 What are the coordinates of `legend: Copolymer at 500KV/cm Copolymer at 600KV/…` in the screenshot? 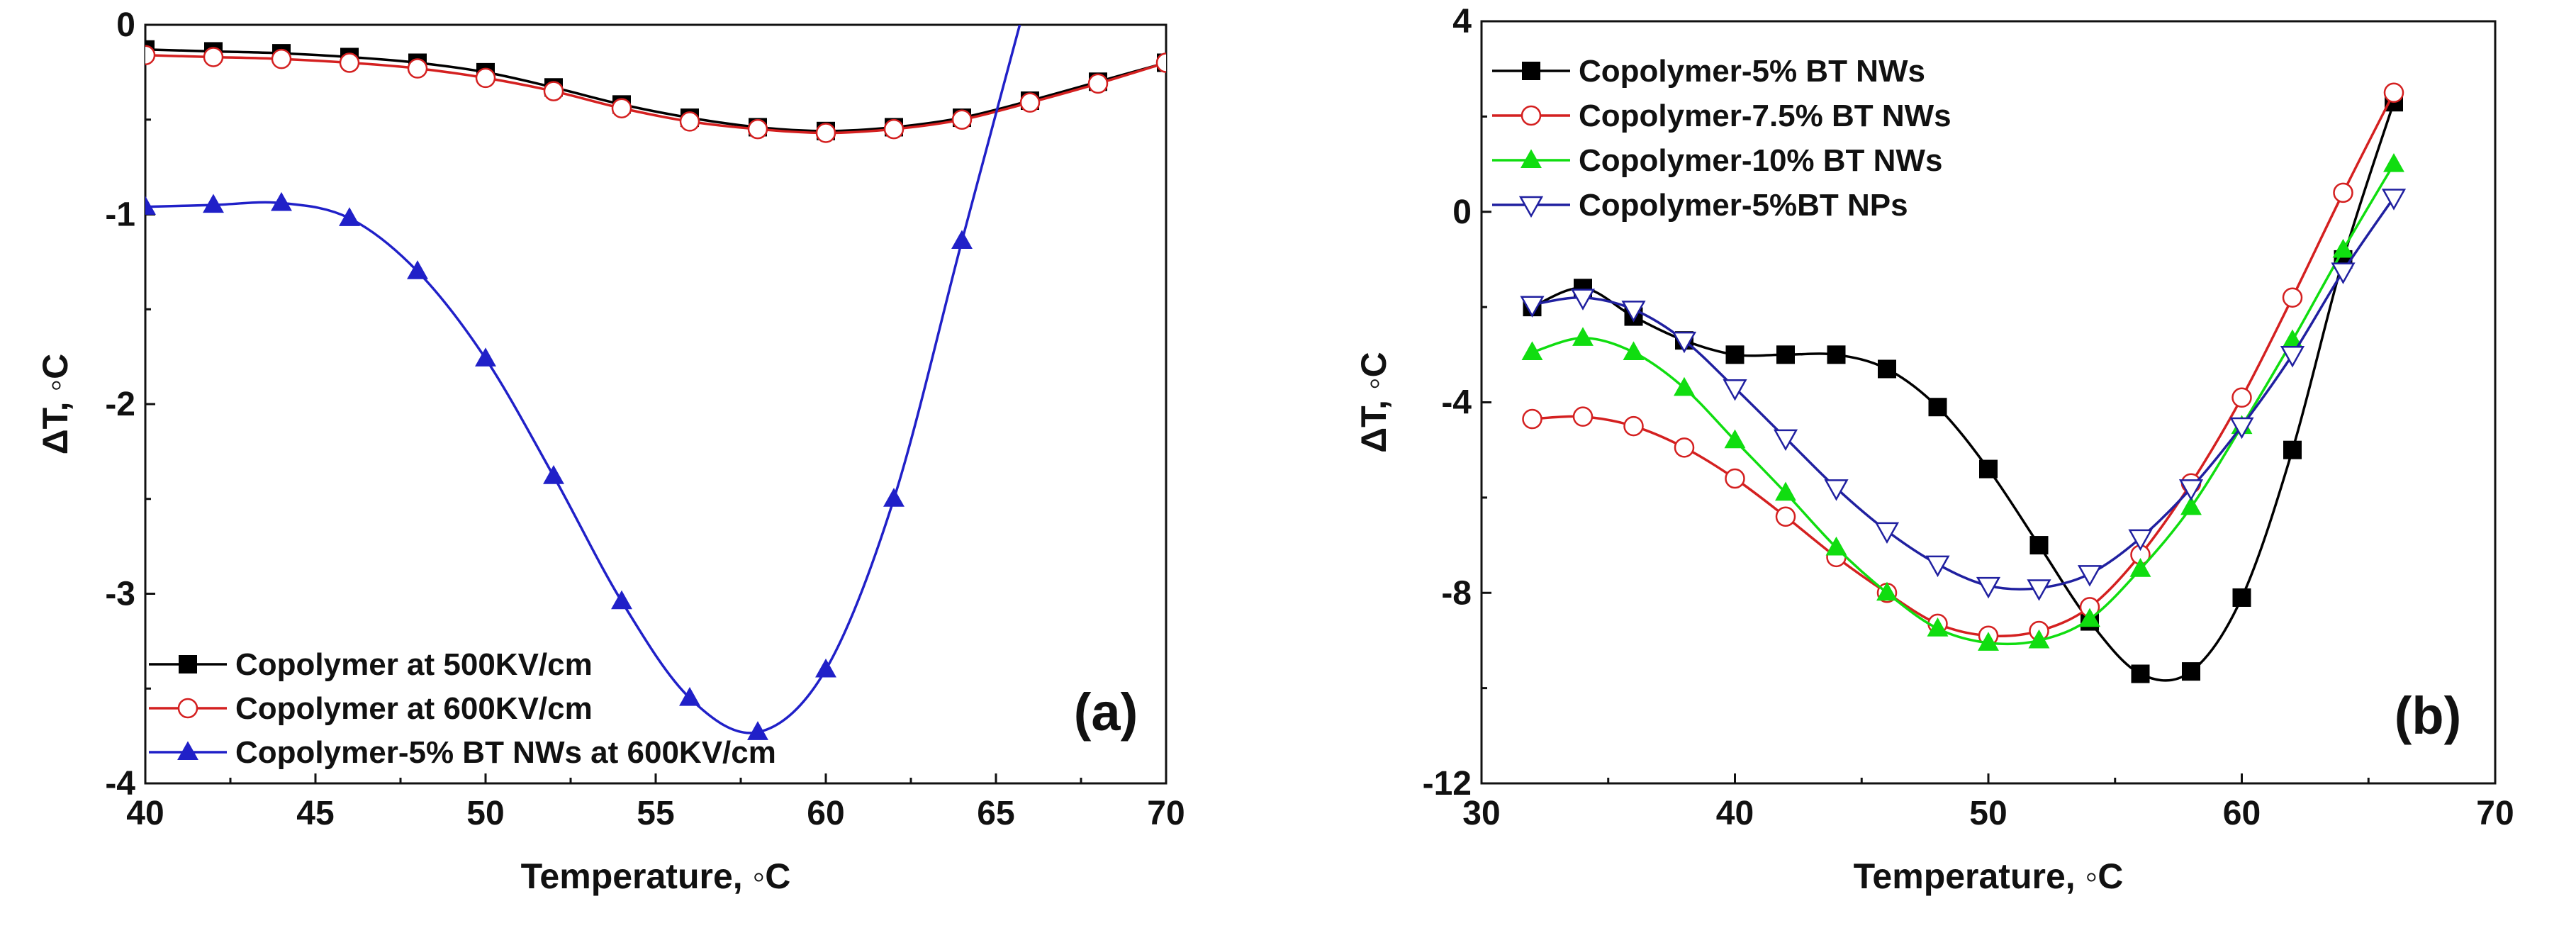 It's located at (463, 708).